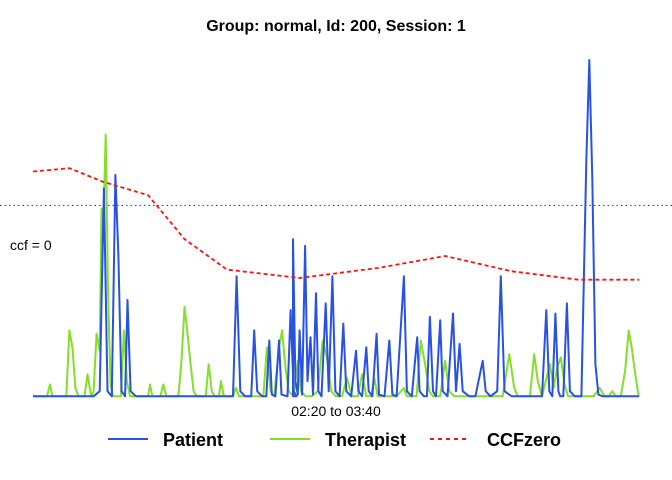  Describe the element at coordinates (524, 440) in the screenshot. I see `legend-label-ccfzero: CCFzero` at that location.